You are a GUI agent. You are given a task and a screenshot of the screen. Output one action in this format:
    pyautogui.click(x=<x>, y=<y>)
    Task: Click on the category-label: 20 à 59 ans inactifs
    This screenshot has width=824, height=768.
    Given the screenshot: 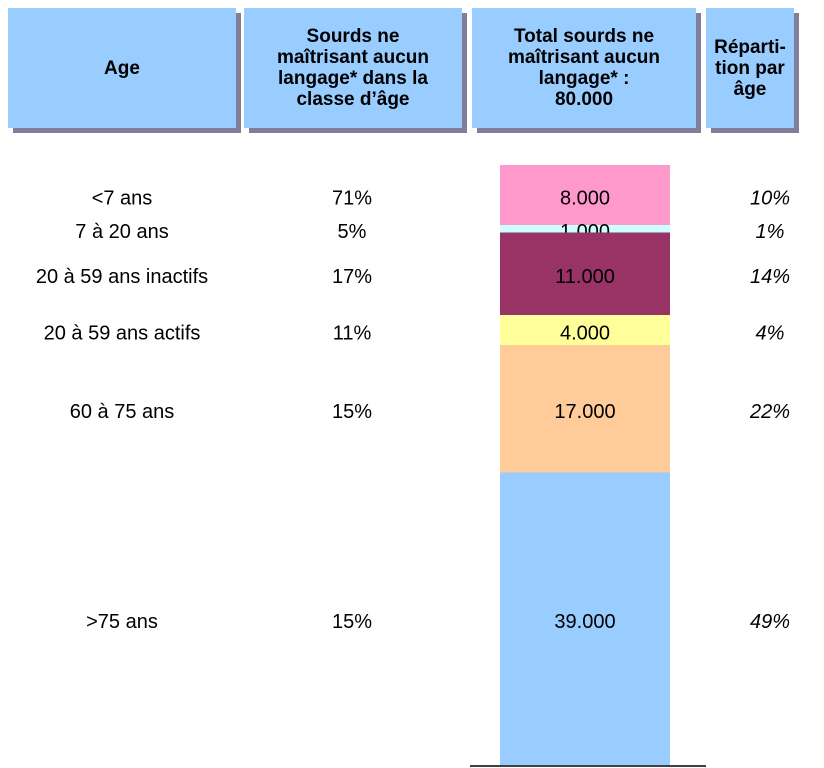 What is the action you would take?
    pyautogui.click(x=122, y=277)
    